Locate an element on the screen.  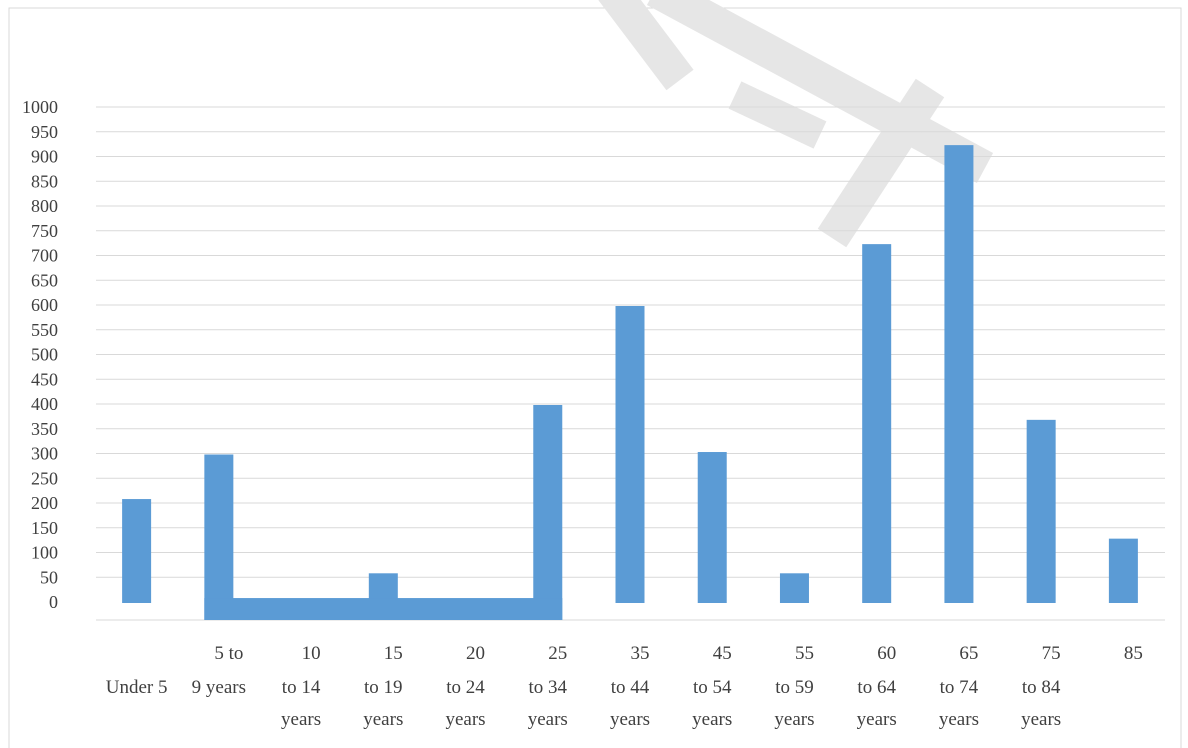
x-tick-label: 60 is located at coordinates (886, 653).